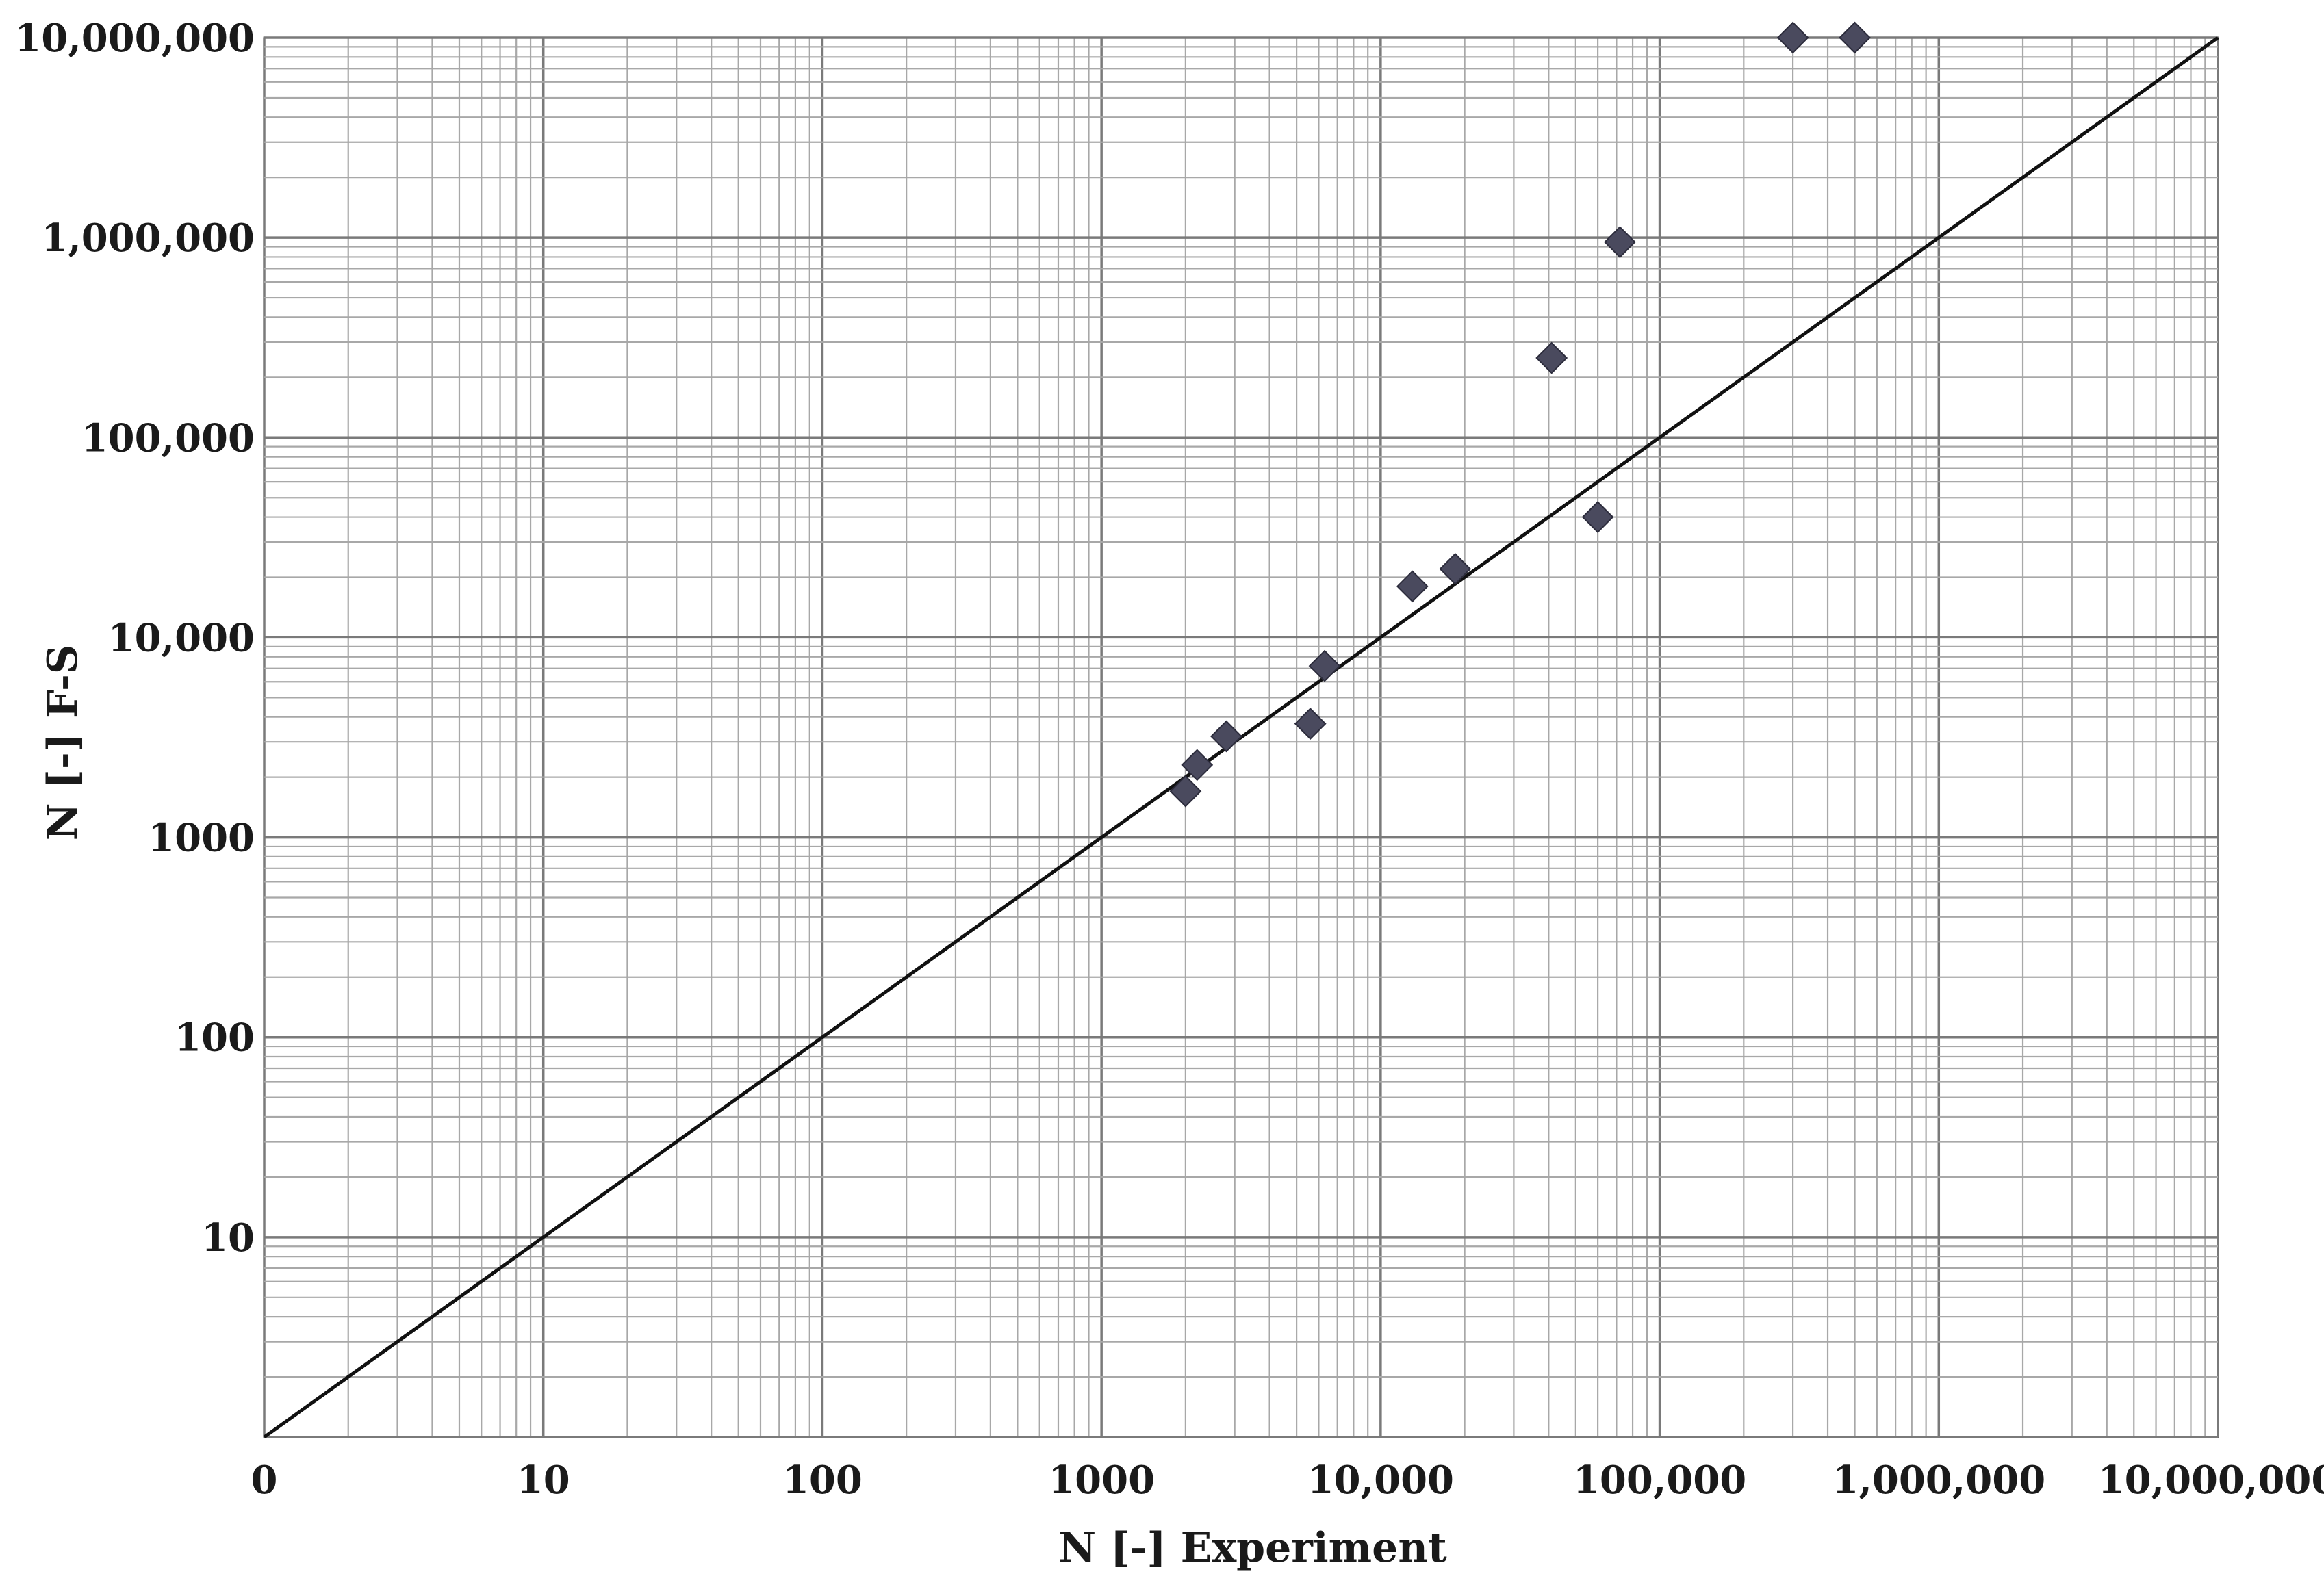 Image resolution: width=2324 pixels, height=1589 pixels. What do you see at coordinates (181, 637) in the screenshot?
I see `y-tick-label: 10,000` at bounding box center [181, 637].